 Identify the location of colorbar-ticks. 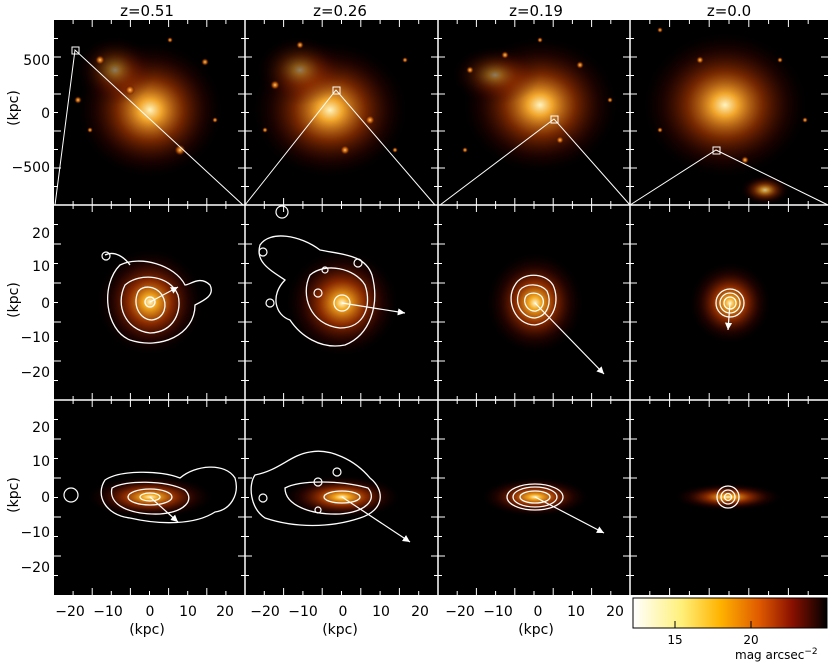
(713, 624).